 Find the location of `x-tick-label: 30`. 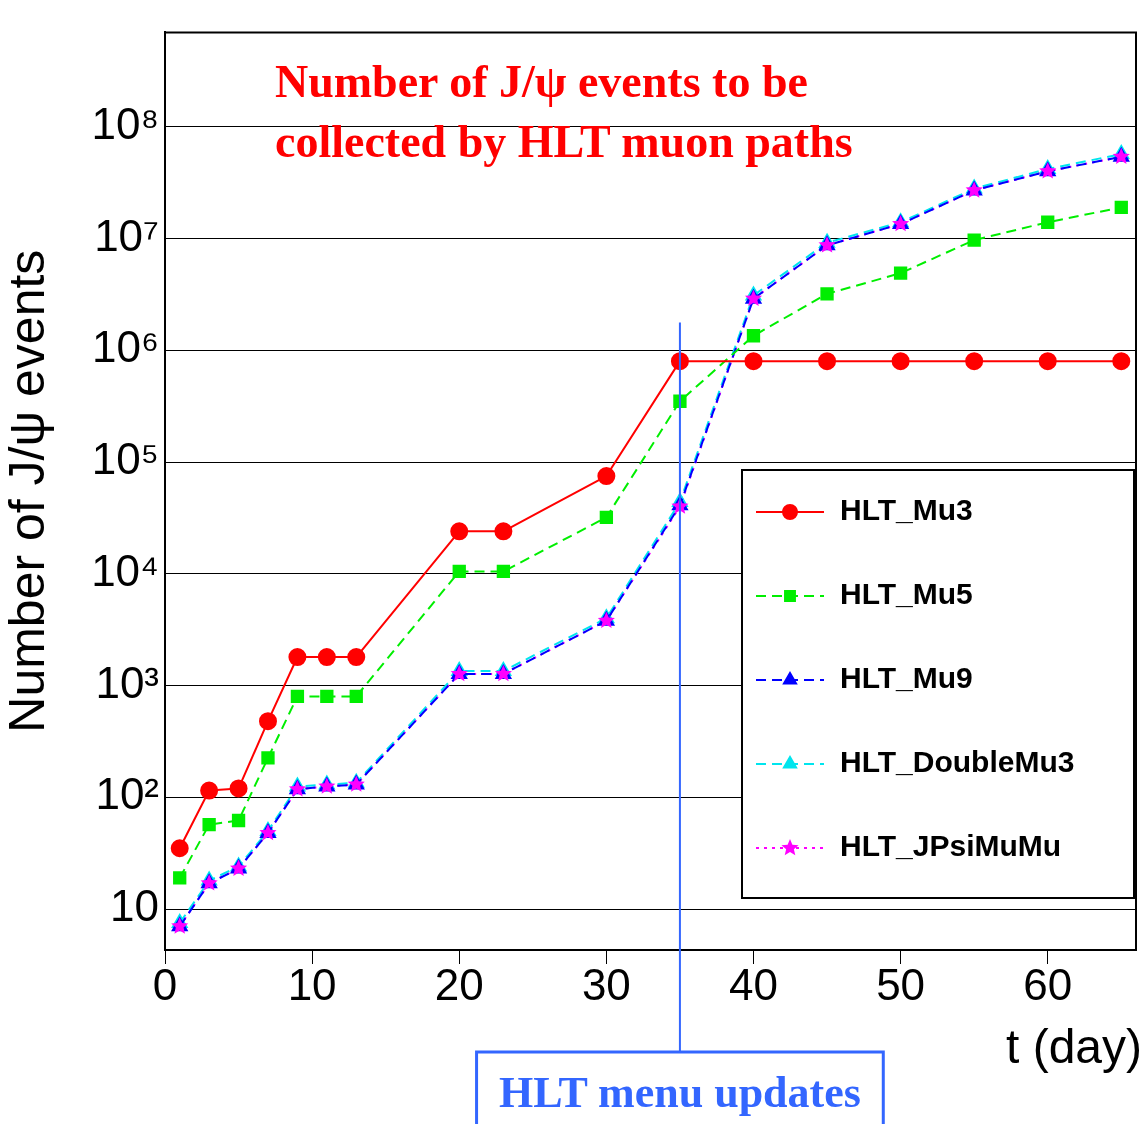

x-tick-label: 30 is located at coordinates (606, 985).